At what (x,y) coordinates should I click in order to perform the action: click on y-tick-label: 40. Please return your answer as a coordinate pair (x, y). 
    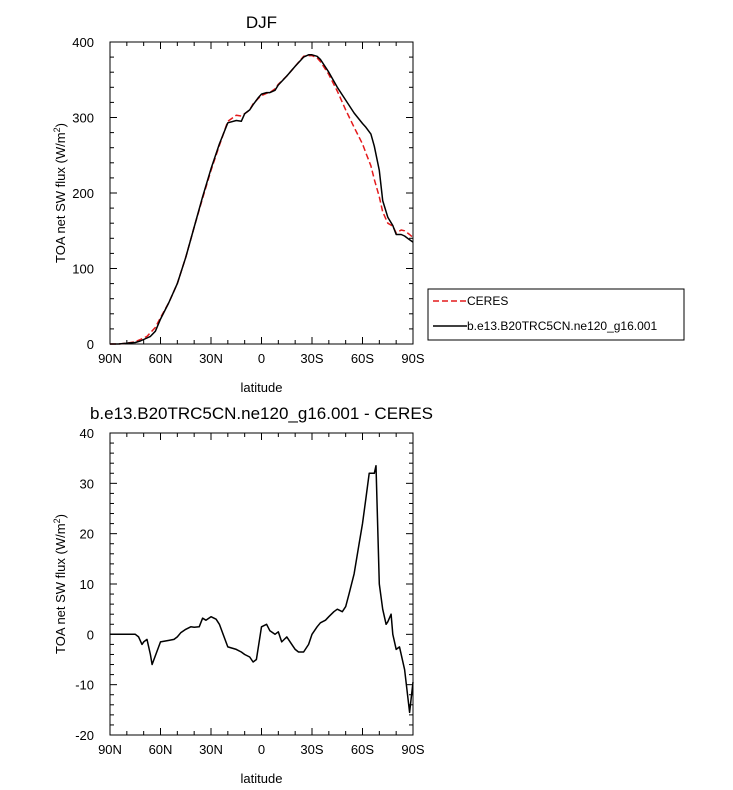
    Looking at the image, I should click on (87, 433).